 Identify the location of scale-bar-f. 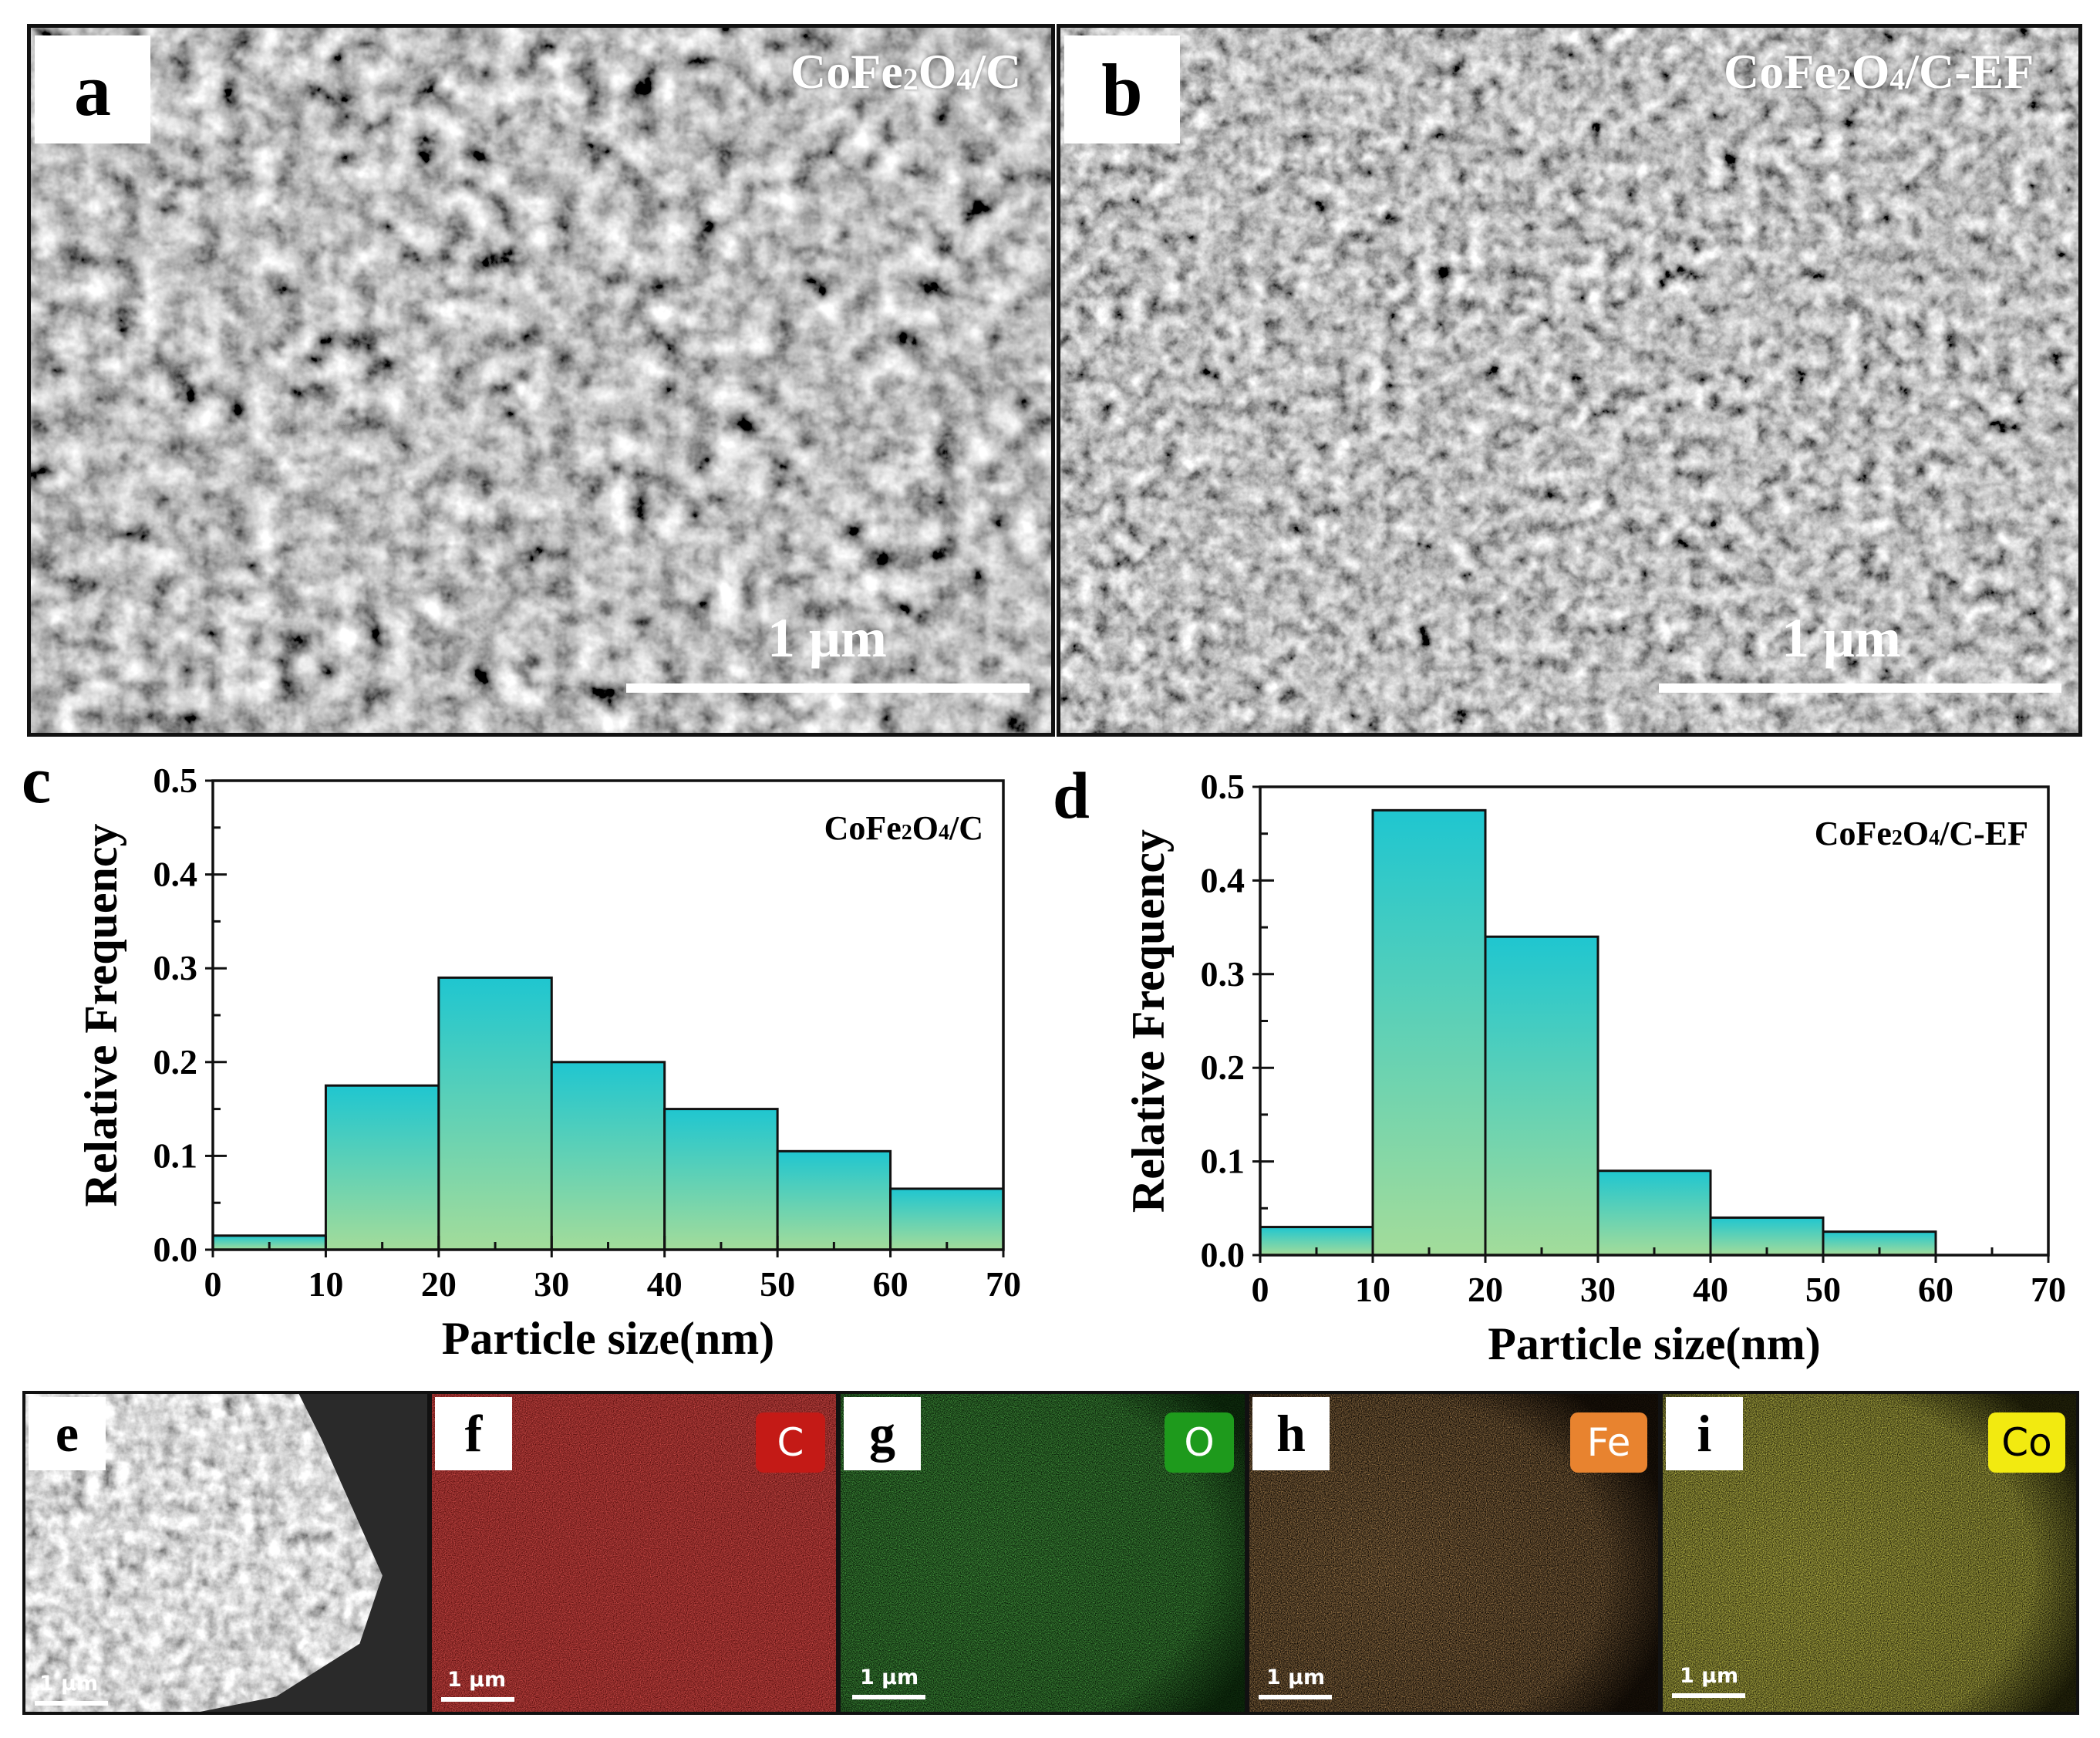
(477, 1700).